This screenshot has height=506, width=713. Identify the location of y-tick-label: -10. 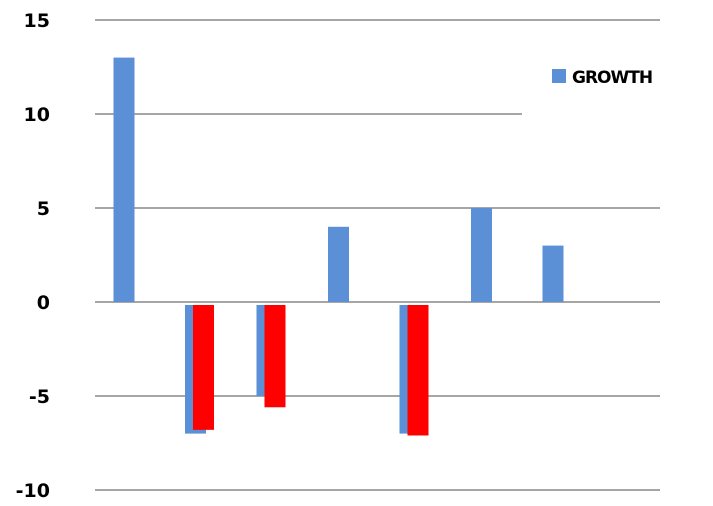
(33, 491).